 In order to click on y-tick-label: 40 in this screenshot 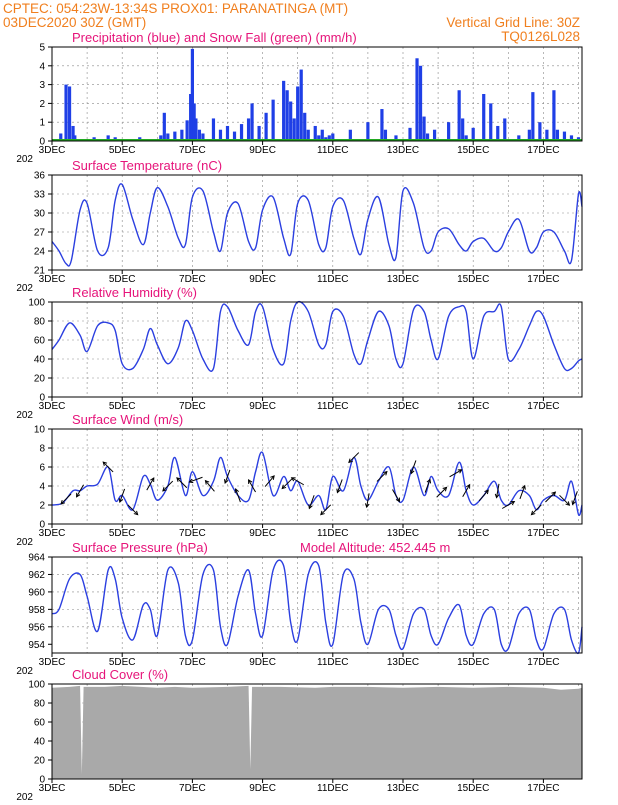, I will do `click(40, 360)`.